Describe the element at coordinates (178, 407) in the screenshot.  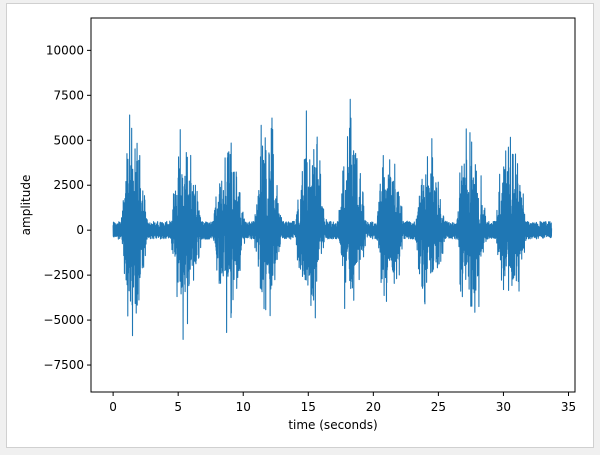
I see `x-tick-label: 5` at that location.